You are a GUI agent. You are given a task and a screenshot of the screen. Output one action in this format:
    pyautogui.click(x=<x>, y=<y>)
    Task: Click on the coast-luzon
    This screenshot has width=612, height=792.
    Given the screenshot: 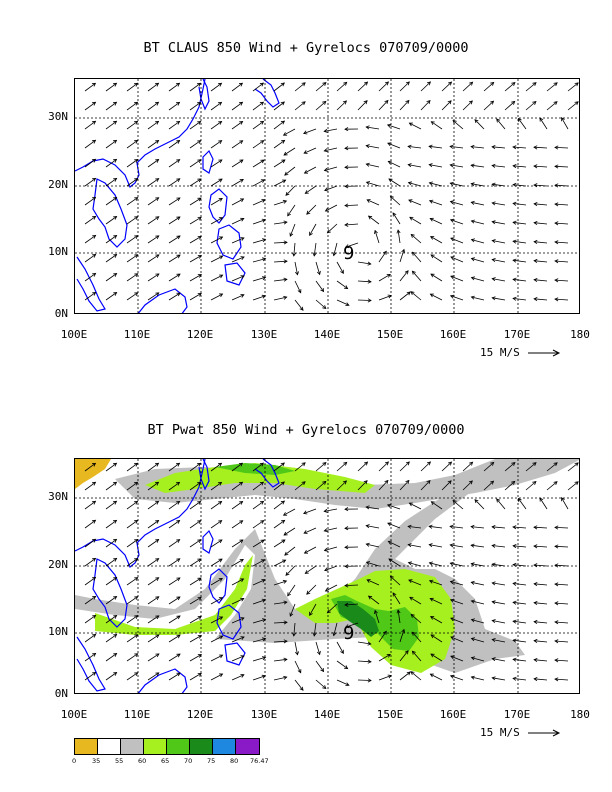 What is the action you would take?
    pyautogui.click(x=218, y=206)
    